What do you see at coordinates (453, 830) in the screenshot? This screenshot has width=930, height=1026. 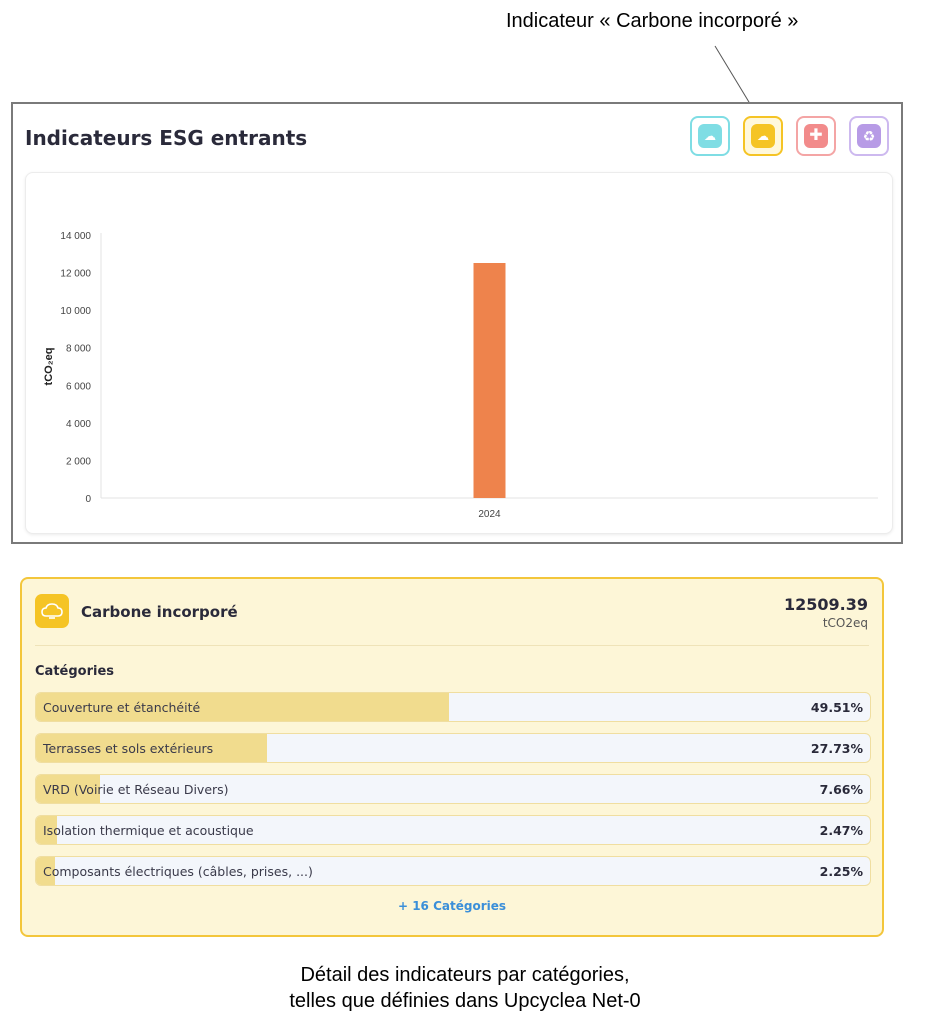 I see `category-row: Isolation thermique et acoustique 2.47%` at bounding box center [453, 830].